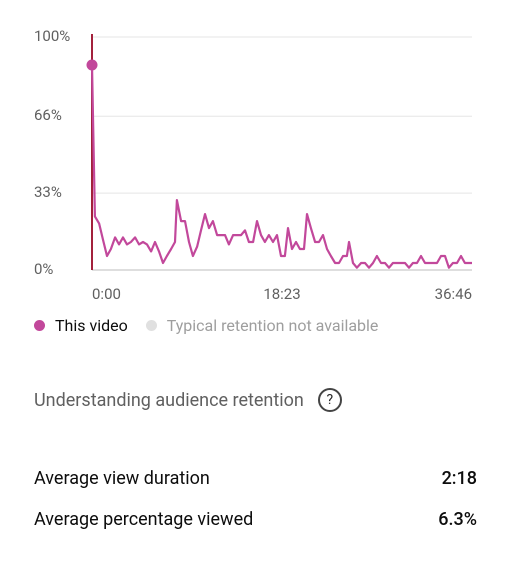 The width and height of the screenshot is (512, 580). What do you see at coordinates (144, 519) in the screenshot?
I see `stat-label: Average percentage viewed` at bounding box center [144, 519].